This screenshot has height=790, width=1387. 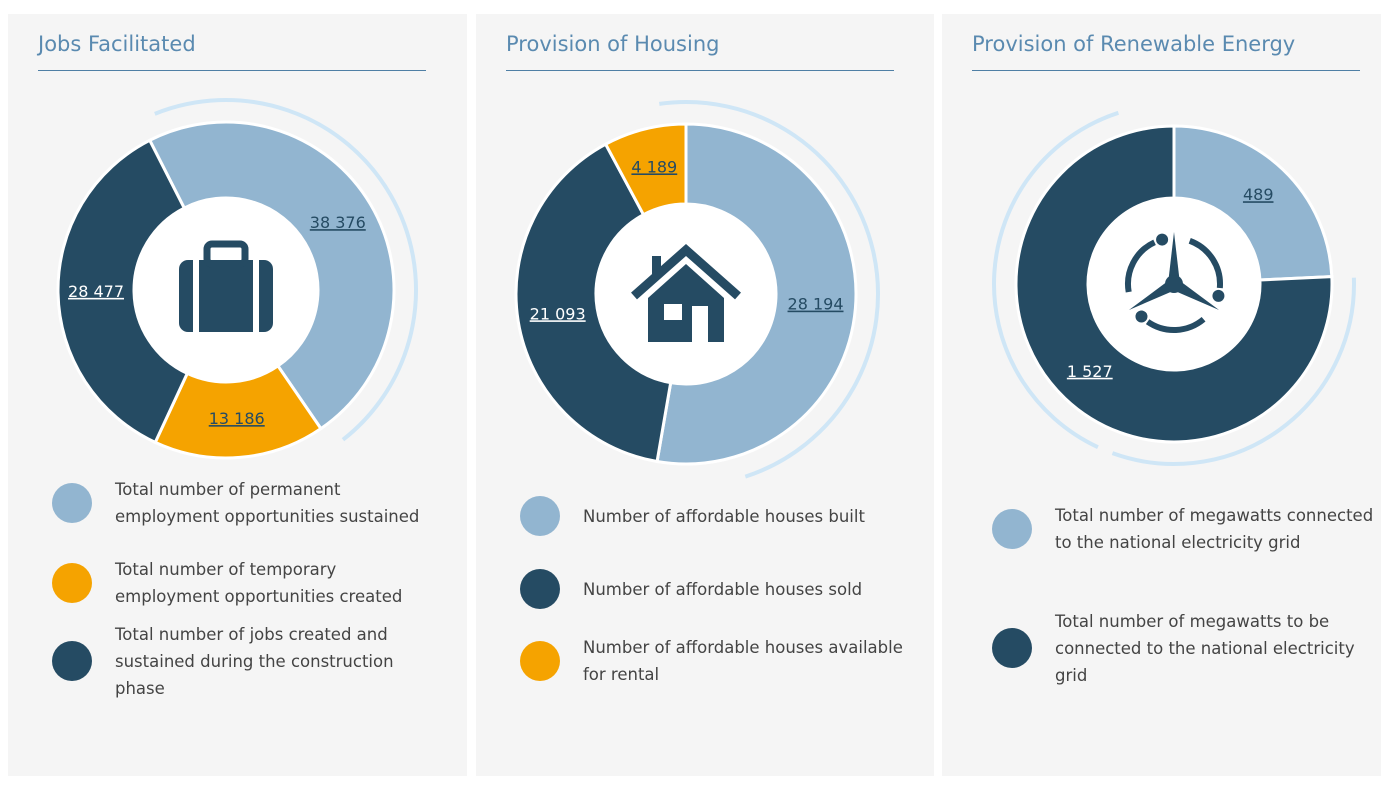 I want to click on donut-chart: 38 376 13 186 28 477, so click(x=237, y=279).